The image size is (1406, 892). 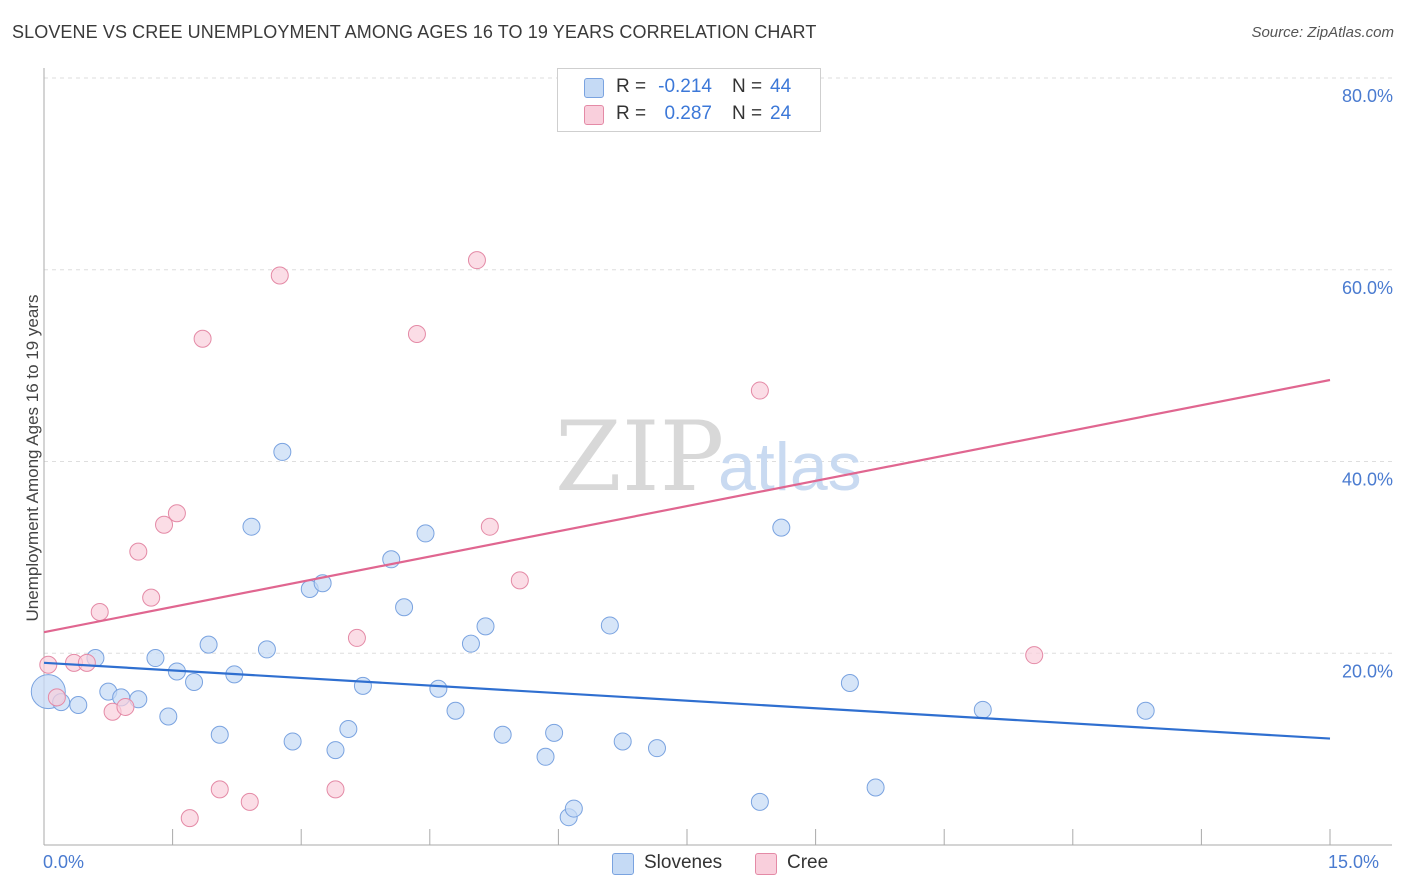 I want to click on bottom-legend-label: Cree, so click(x=808, y=862).